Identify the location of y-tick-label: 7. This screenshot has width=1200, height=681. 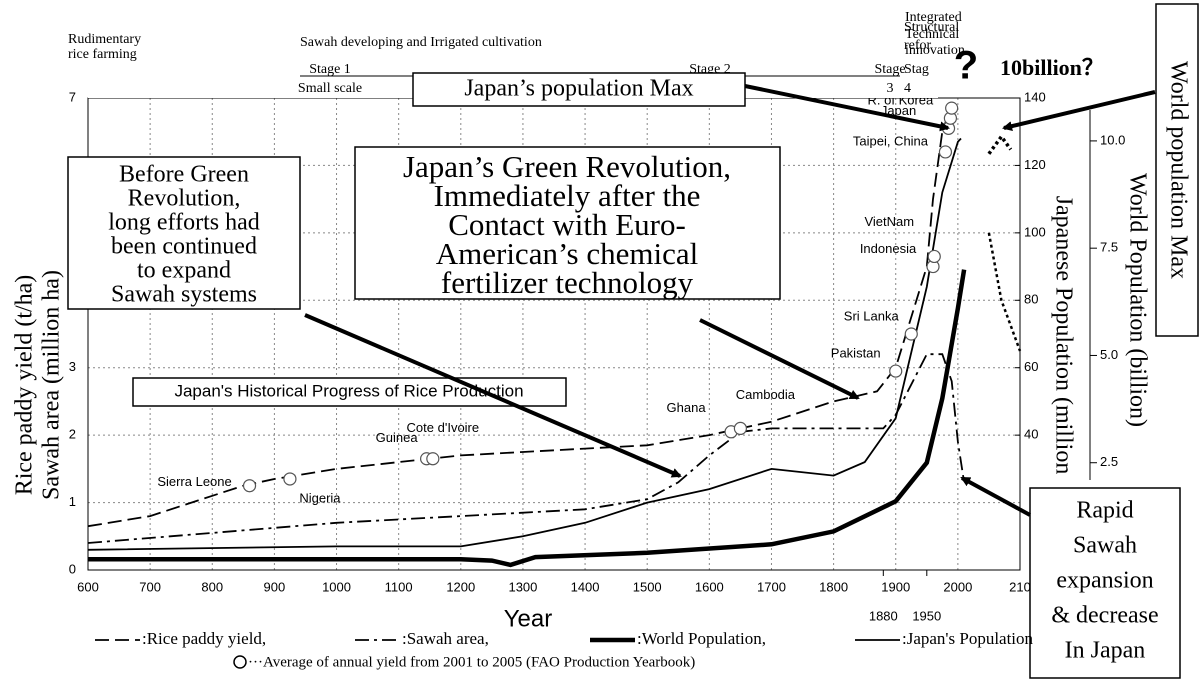
(72, 96).